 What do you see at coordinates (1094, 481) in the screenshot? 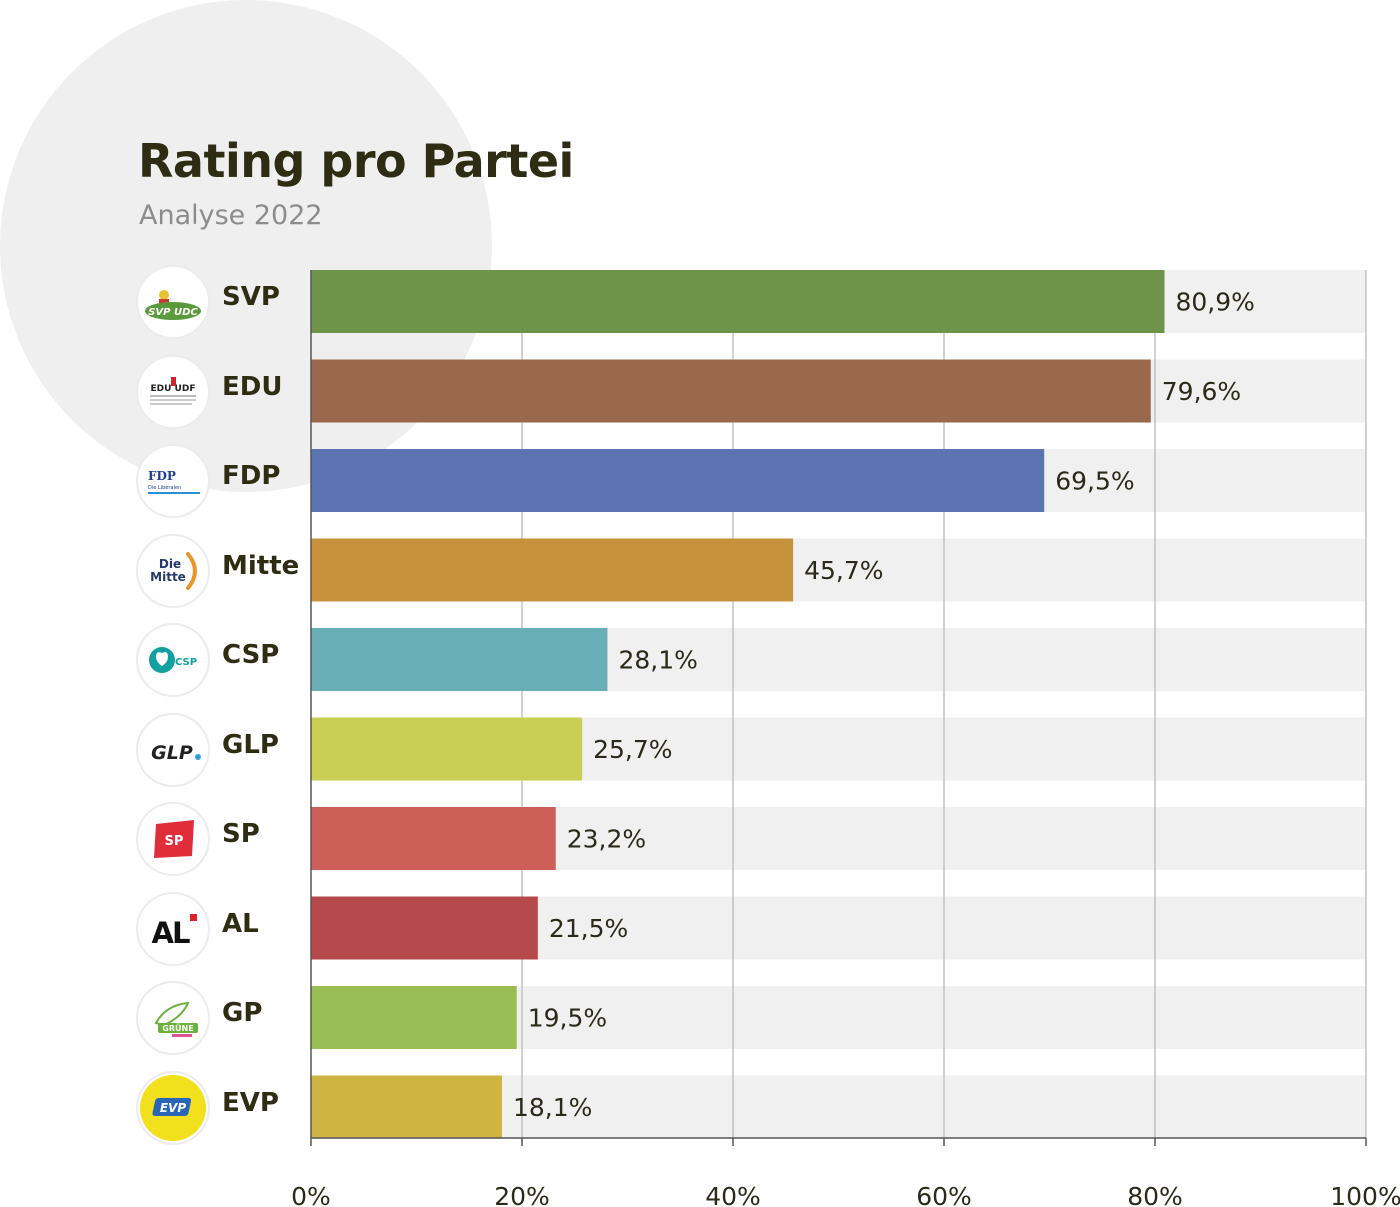
I see `value-label: 69,5%` at bounding box center [1094, 481].